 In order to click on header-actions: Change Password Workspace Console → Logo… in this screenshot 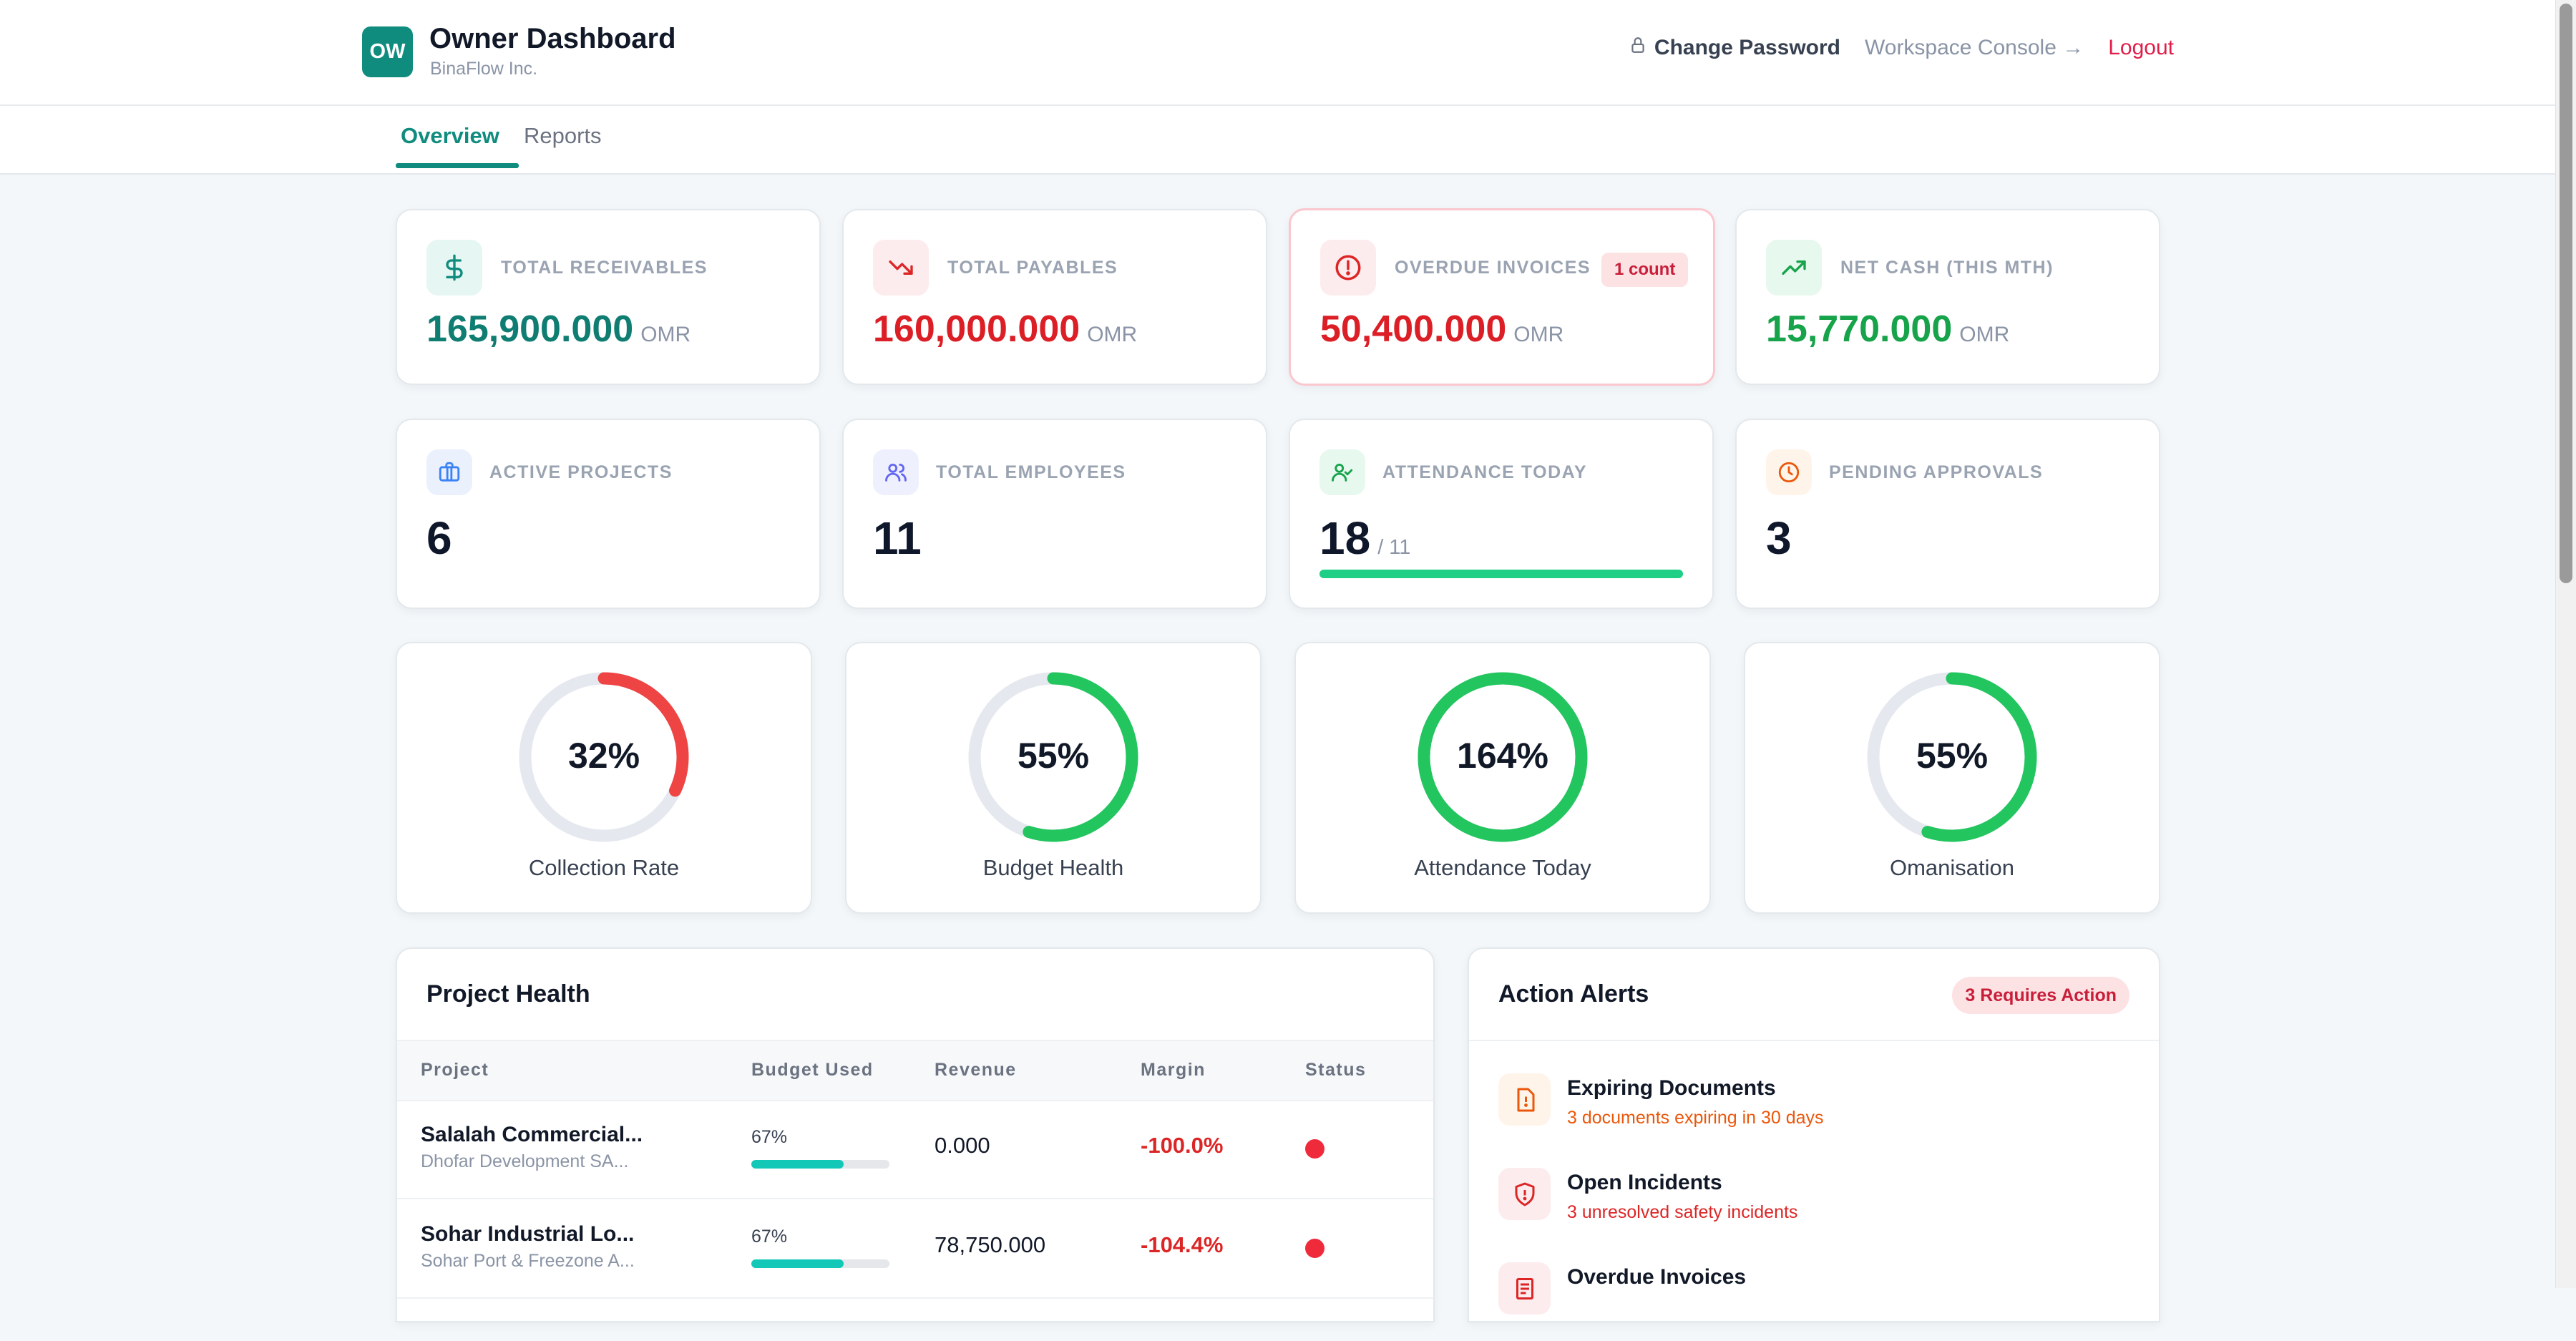, I will do `click(1902, 48)`.